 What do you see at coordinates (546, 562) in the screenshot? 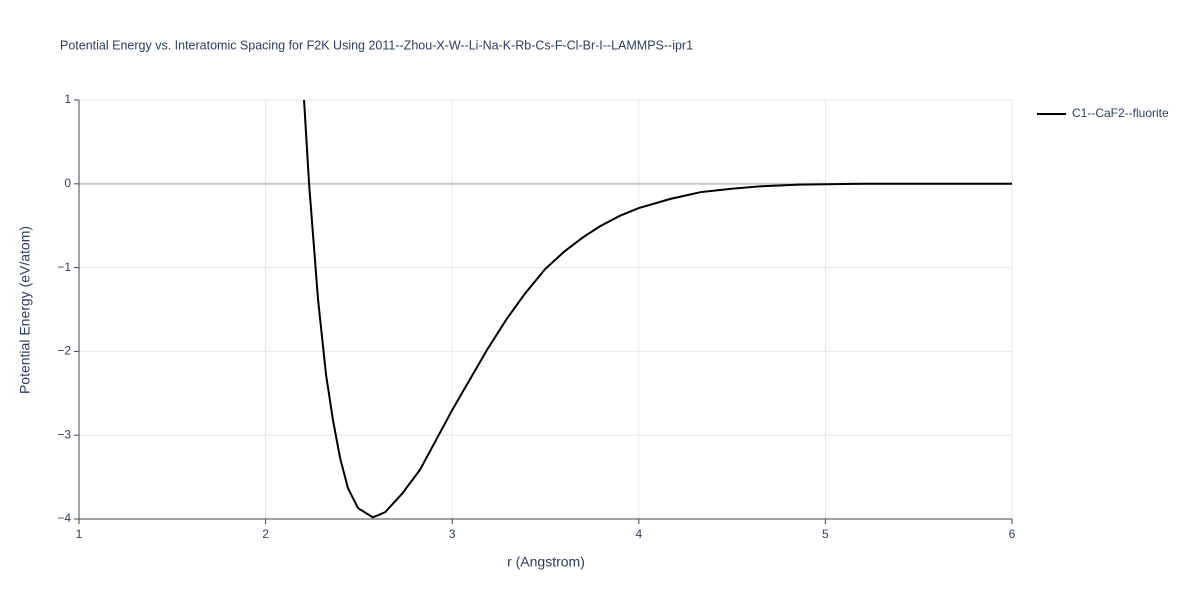
I see `x-axis-title: r (Angstrom)` at bounding box center [546, 562].